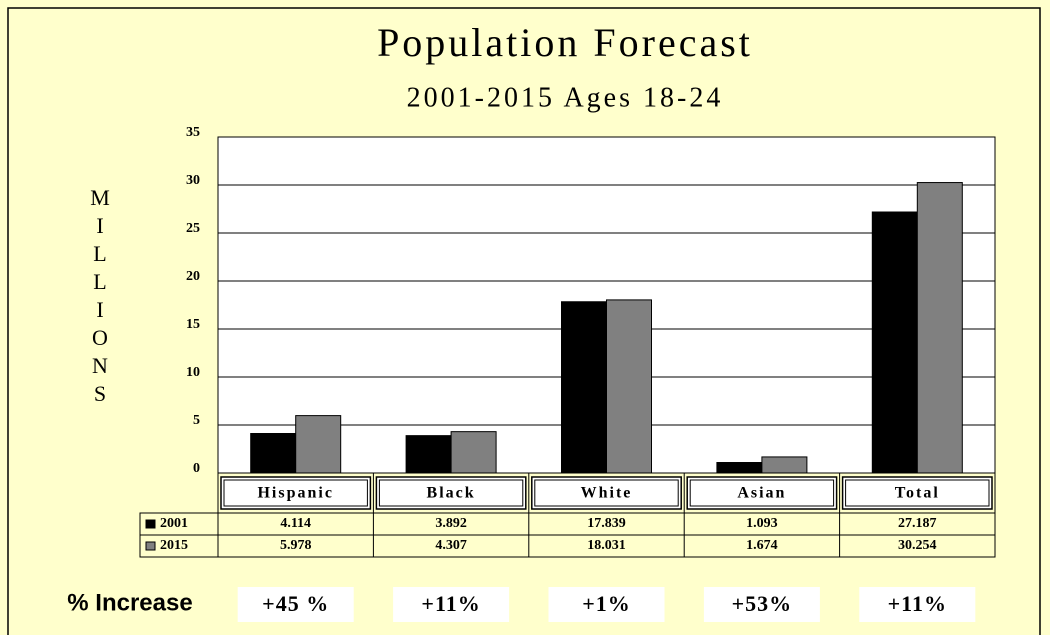  I want to click on table-value: 4.114, so click(295, 523).